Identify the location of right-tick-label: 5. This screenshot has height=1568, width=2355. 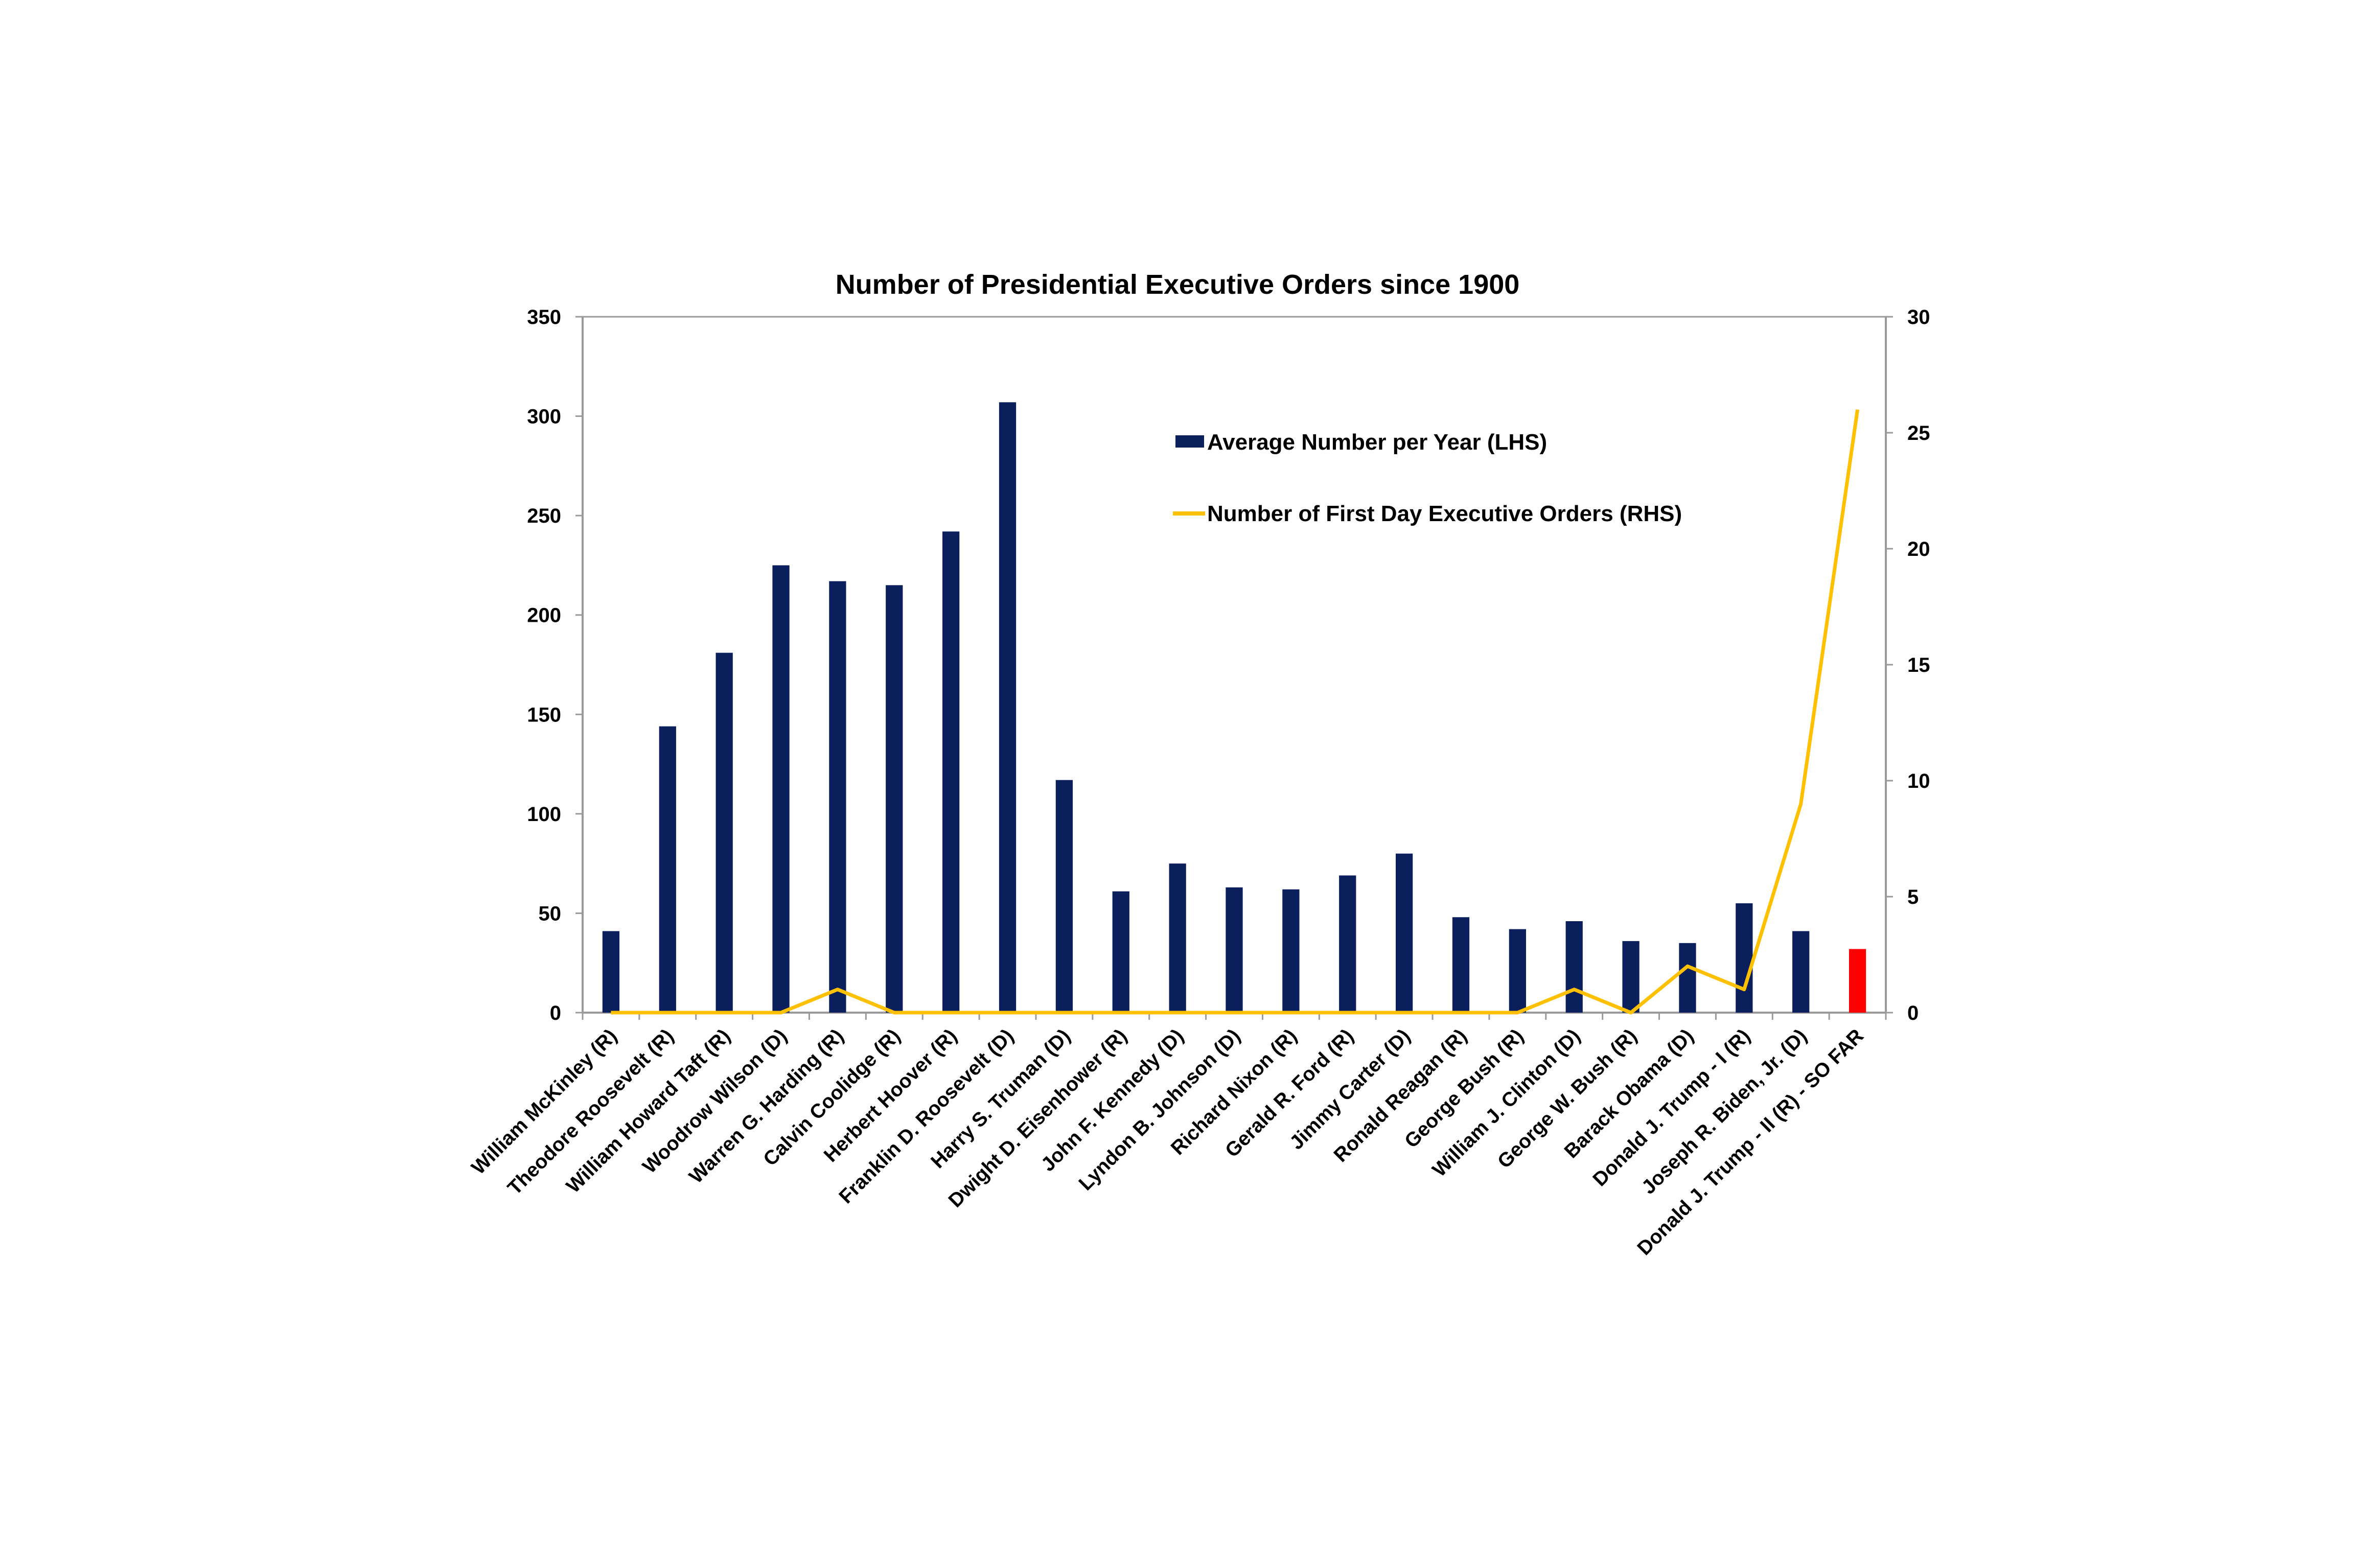
(1913, 897).